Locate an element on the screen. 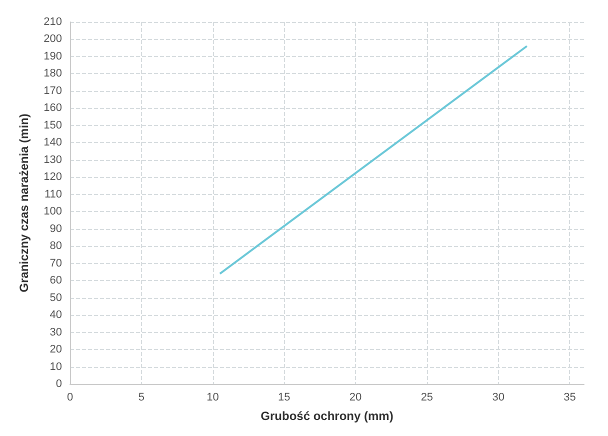 This screenshot has height=436, width=608. x-tick-label: 15 is located at coordinates (284, 398).